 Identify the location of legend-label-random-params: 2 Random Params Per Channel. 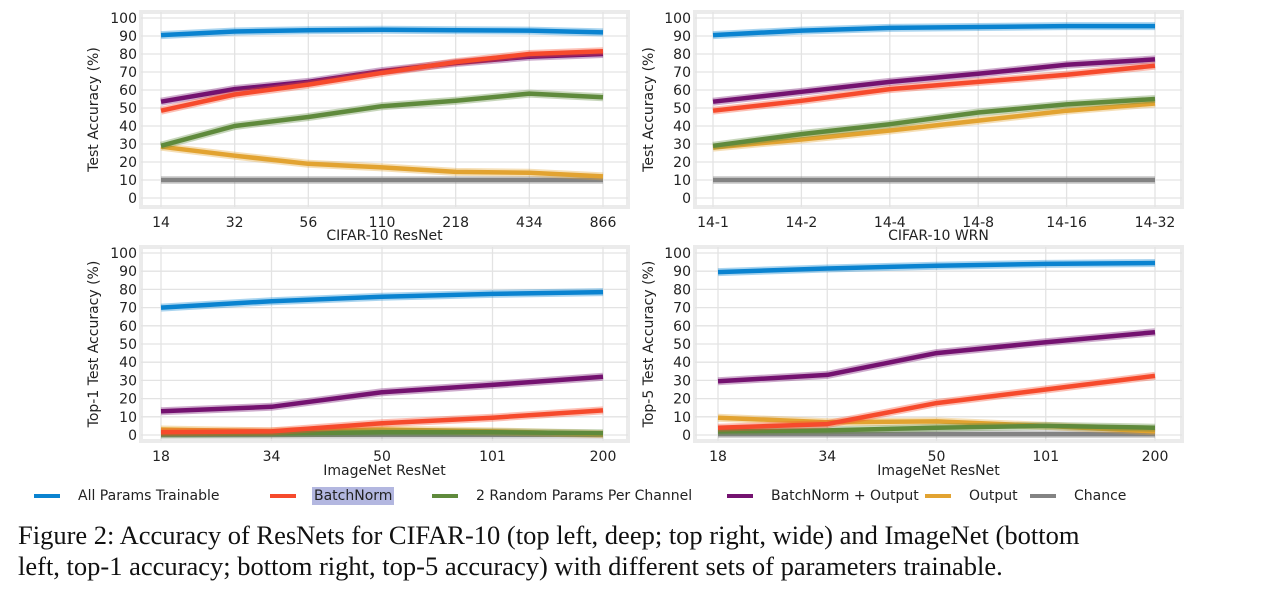
(584, 496).